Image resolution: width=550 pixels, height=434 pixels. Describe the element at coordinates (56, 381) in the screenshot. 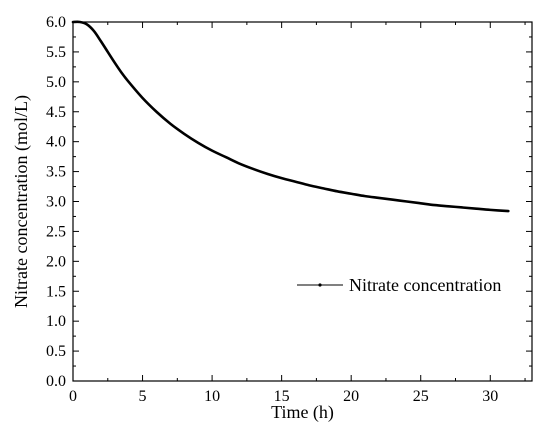

I see `y-tick-label: 0.0` at that location.